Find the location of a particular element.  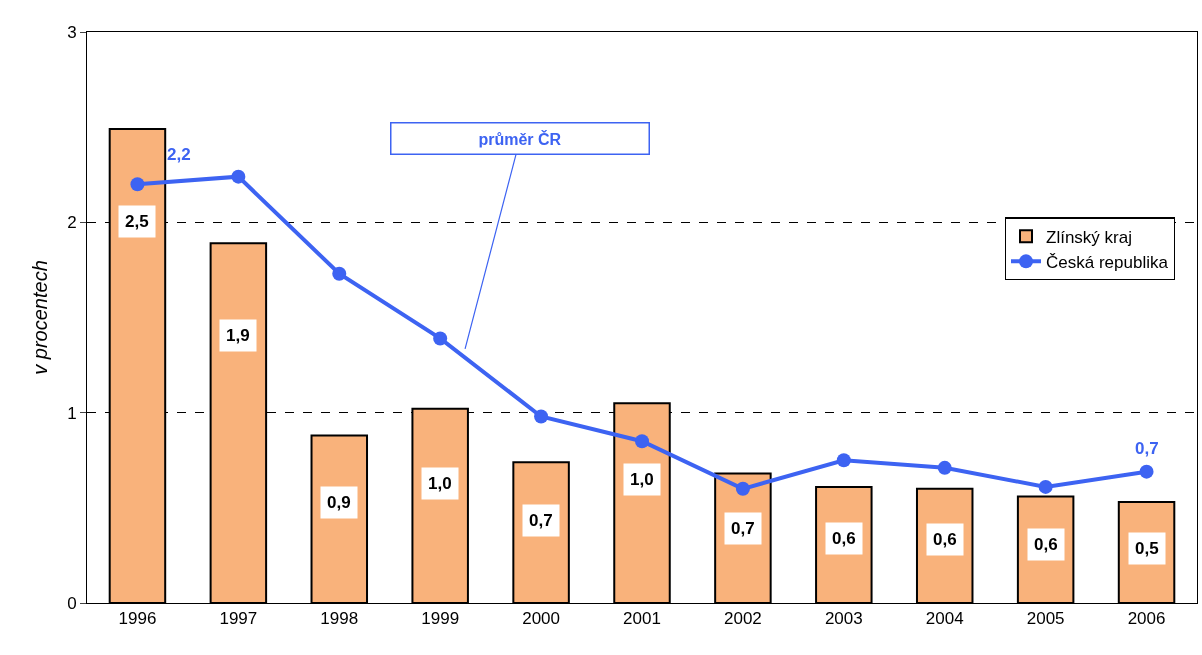

y-tick-label: 1 is located at coordinates (72, 413).